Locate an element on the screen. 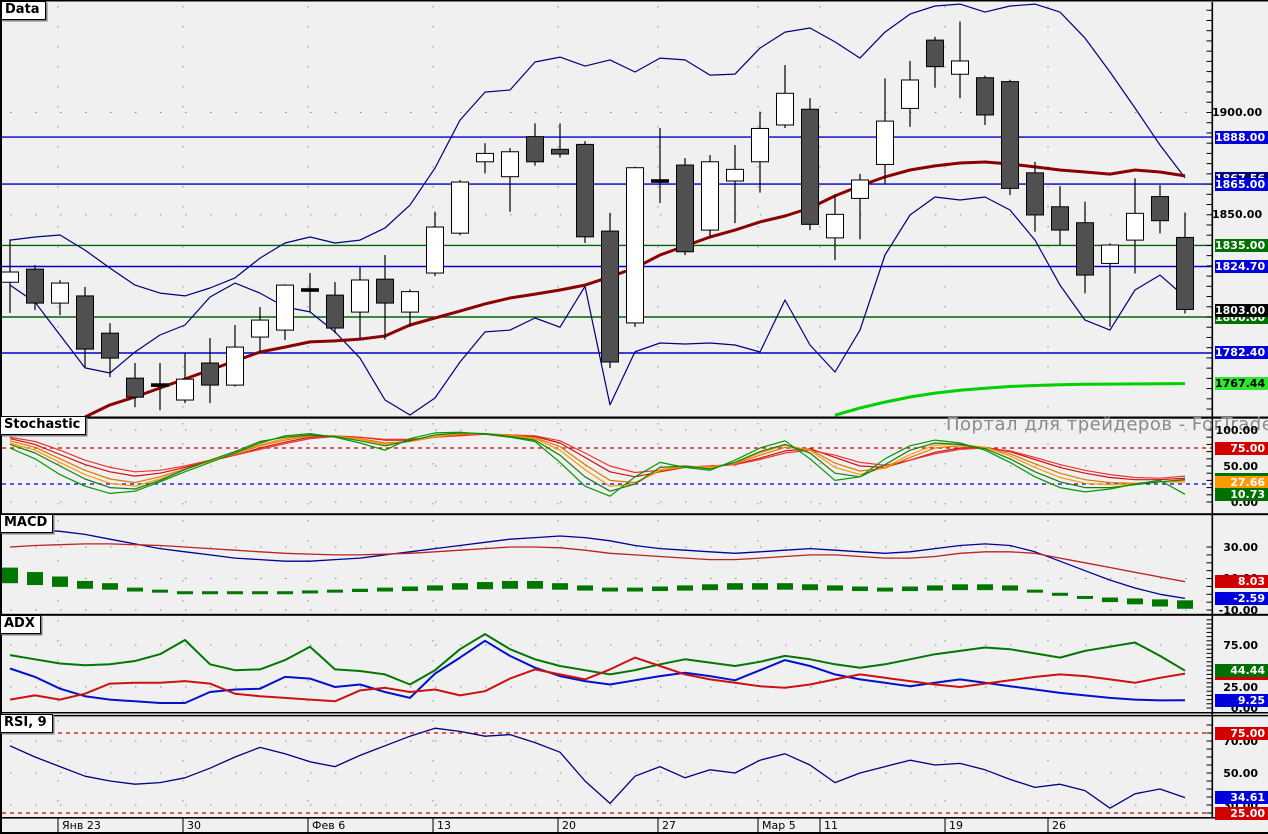 The image size is (1268, 834). panel-label-data: Data is located at coordinates (23, 10).